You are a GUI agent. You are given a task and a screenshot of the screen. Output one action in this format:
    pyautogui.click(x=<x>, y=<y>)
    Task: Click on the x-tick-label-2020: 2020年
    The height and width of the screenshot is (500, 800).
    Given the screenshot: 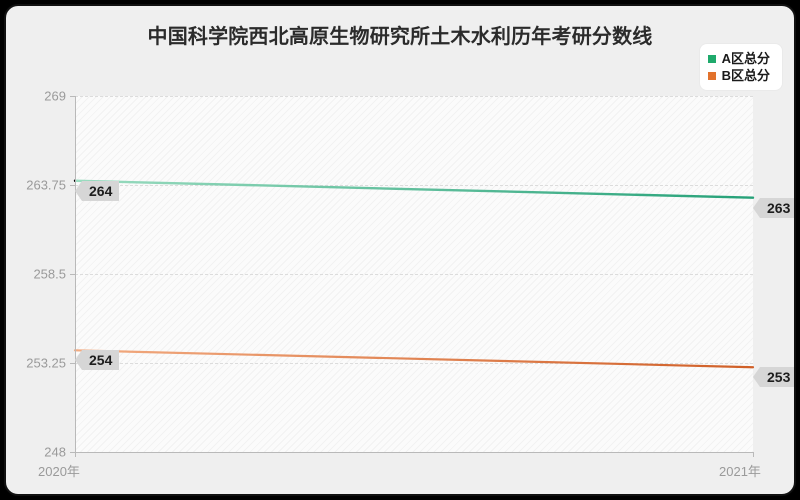 What is the action you would take?
    pyautogui.click(x=59, y=471)
    